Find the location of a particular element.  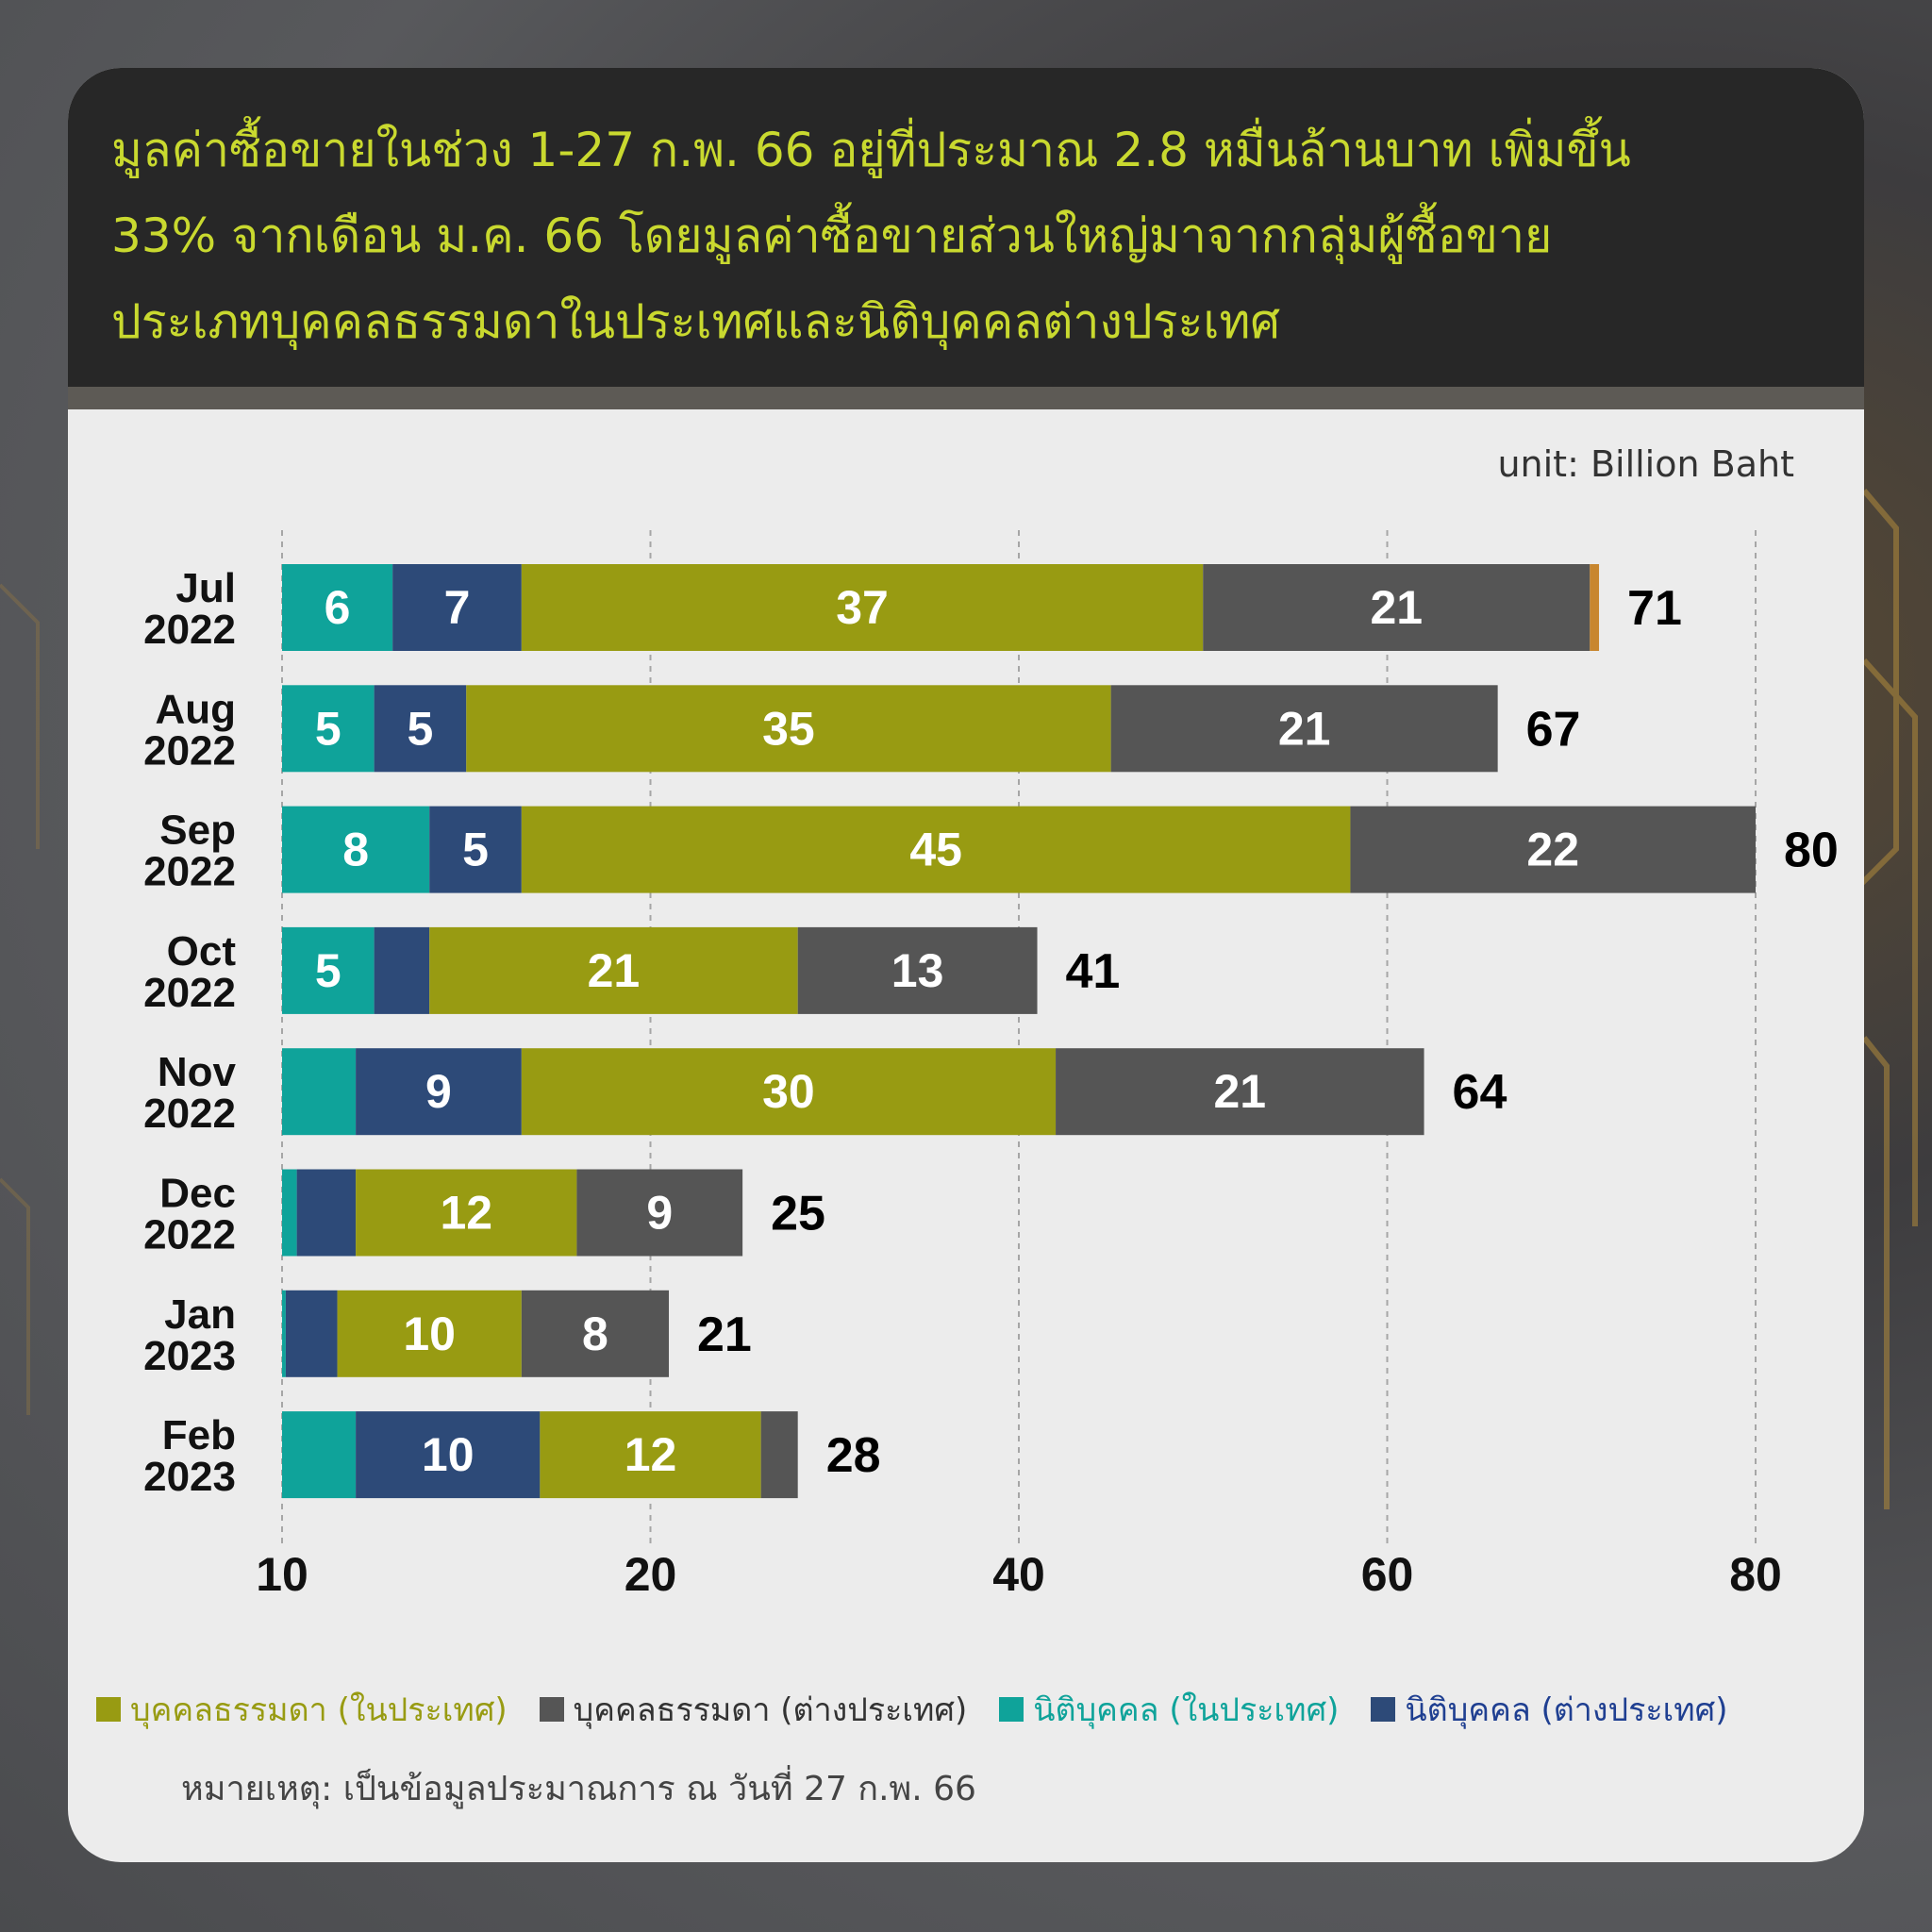

bar-total-label: 28 is located at coordinates (854, 1456).